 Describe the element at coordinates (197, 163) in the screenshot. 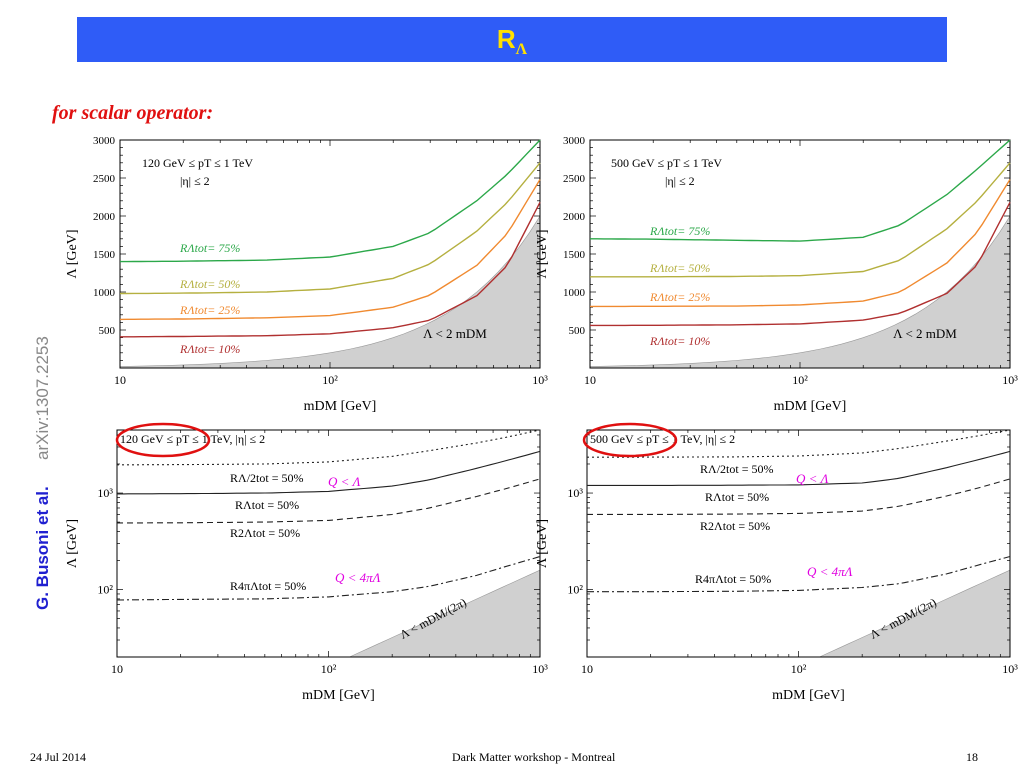

I see `cut-label: 120 GeV ≤ pT ≤ 1 TeV` at that location.